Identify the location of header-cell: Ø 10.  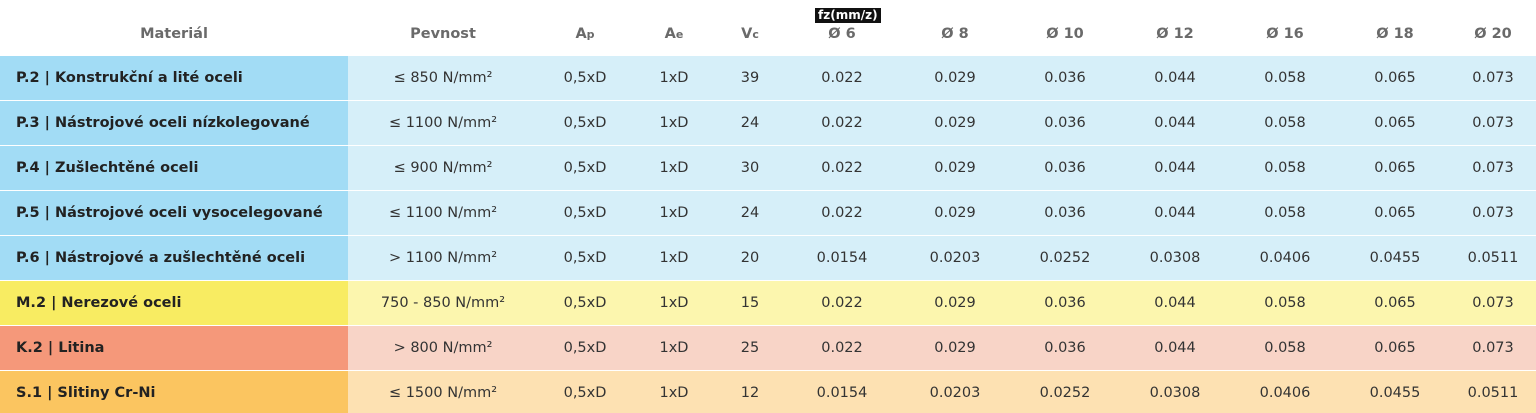
(1065, 34).